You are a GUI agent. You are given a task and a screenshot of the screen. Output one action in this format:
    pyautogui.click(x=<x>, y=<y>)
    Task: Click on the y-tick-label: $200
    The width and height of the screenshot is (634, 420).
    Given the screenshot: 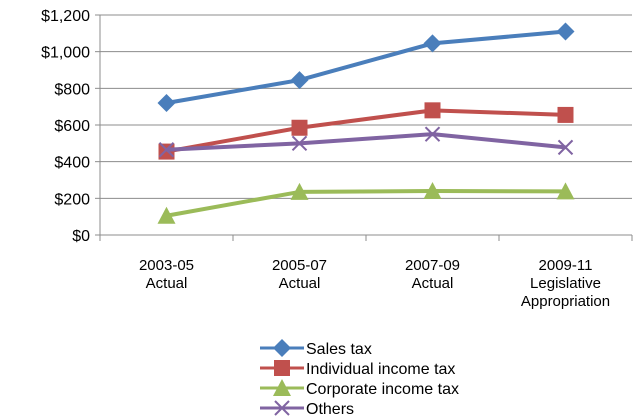 What is the action you would take?
    pyautogui.click(x=72, y=199)
    